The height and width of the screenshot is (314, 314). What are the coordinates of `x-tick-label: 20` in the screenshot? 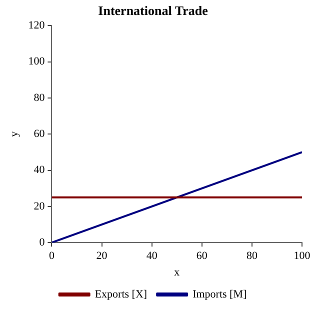 It's located at (102, 256).